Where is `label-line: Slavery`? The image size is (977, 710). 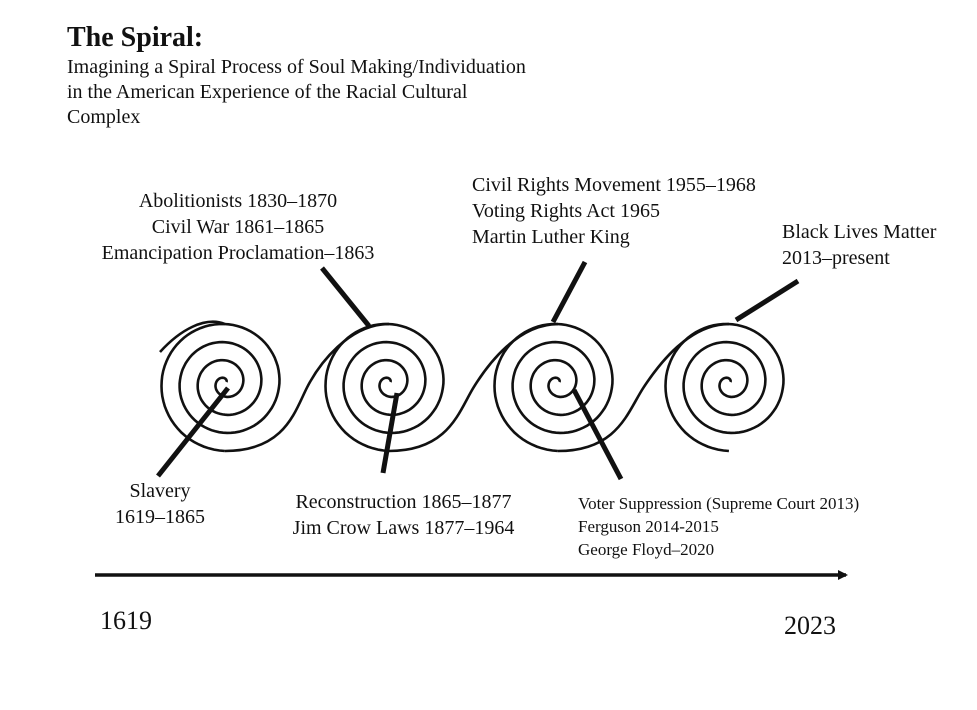 label-line: Slavery is located at coordinates (160, 491).